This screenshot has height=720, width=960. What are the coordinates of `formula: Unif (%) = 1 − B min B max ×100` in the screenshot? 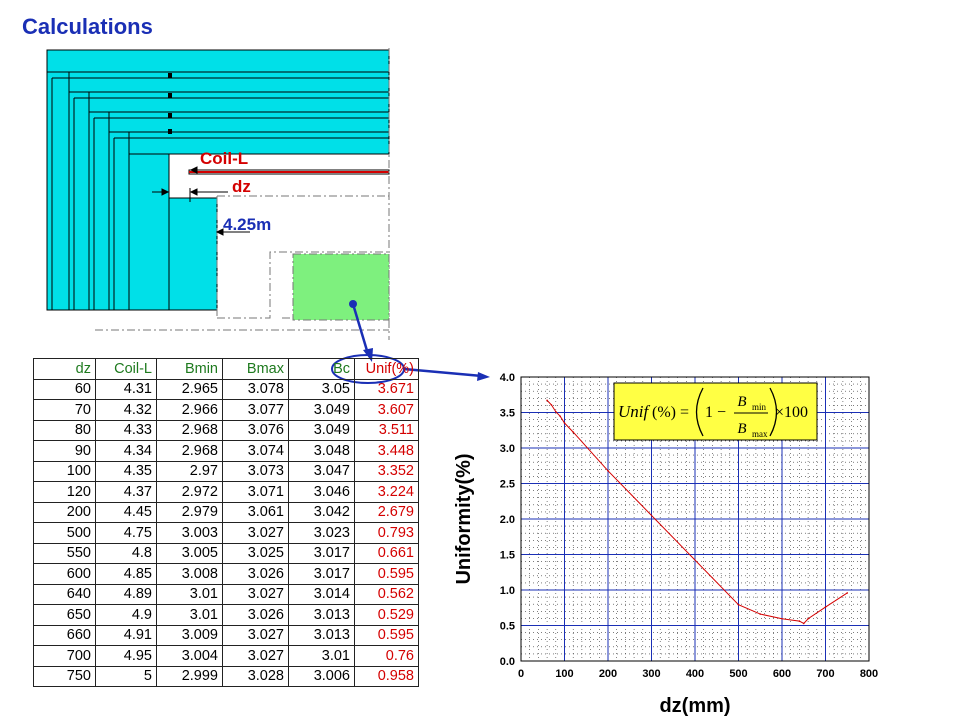 It's located at (713, 413).